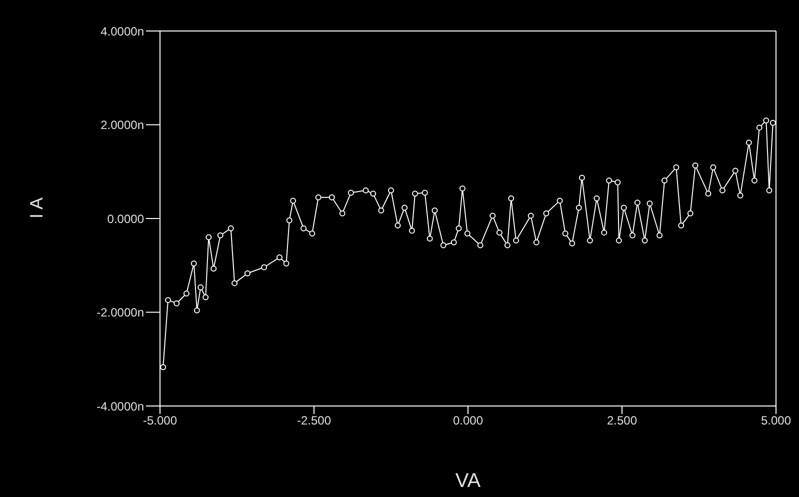  What do you see at coordinates (468, 421) in the screenshot?
I see `x-tick-label: 0.000` at bounding box center [468, 421].